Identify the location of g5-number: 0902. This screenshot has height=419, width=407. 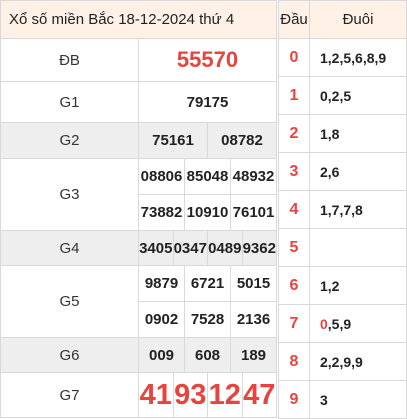
(161, 319).